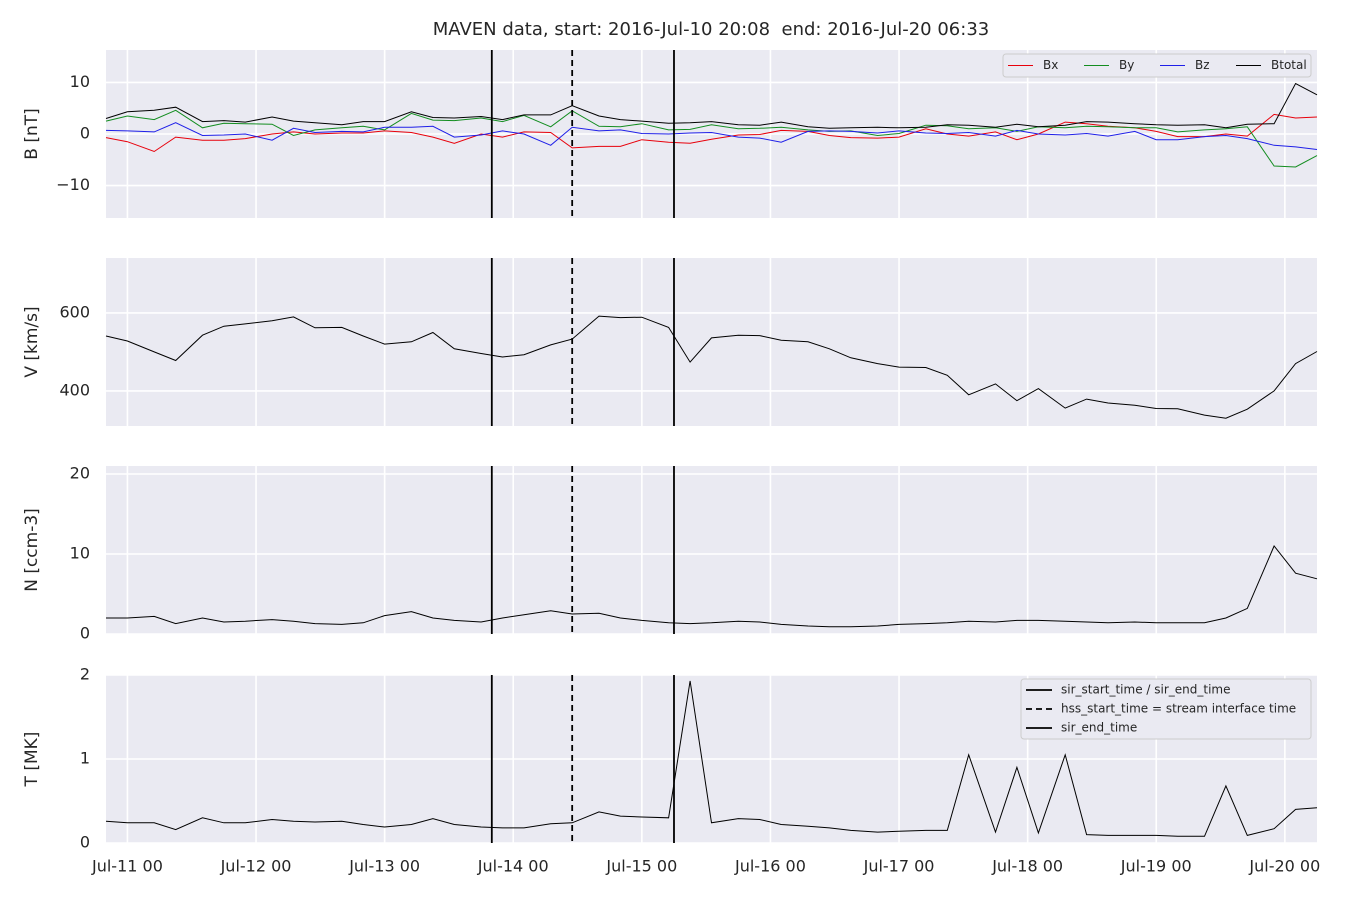  What do you see at coordinates (32, 134) in the screenshot?
I see `y-axis-label: B [nT]` at bounding box center [32, 134].